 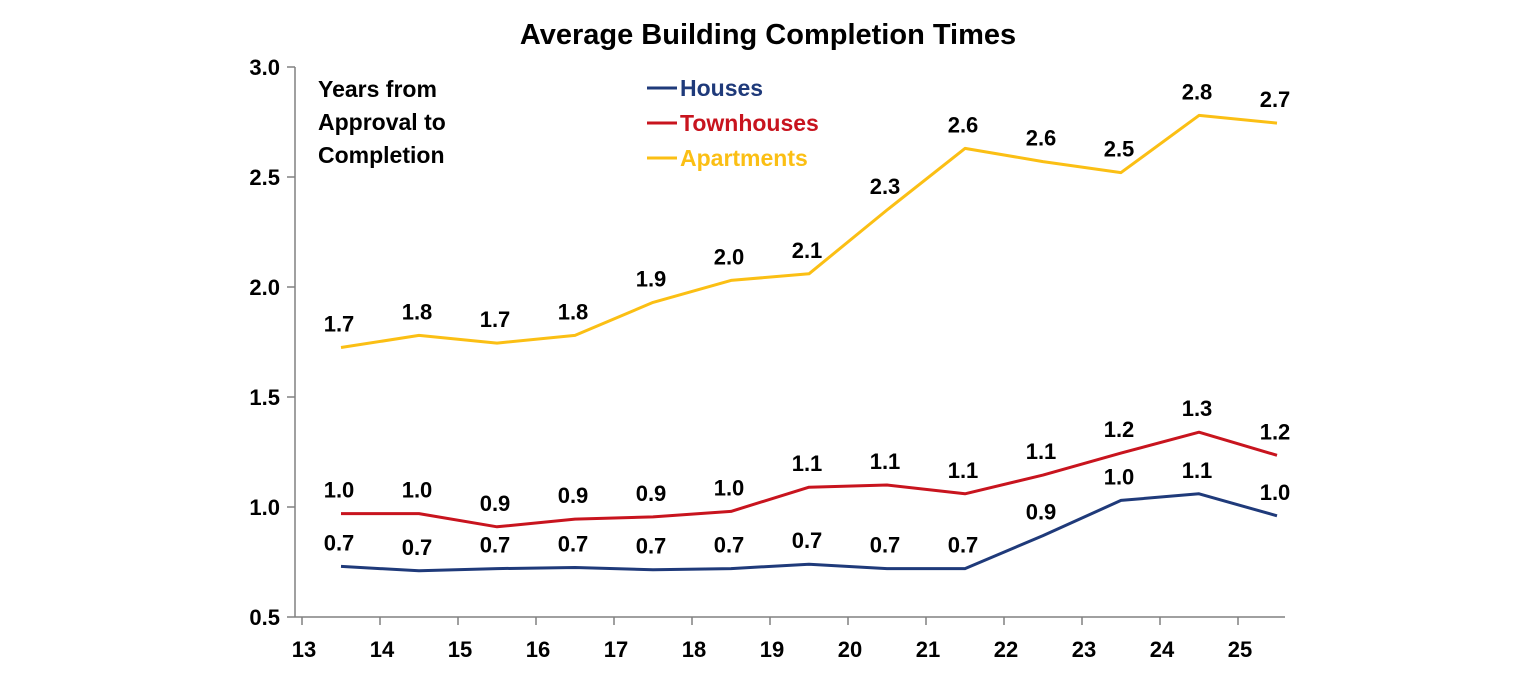 I want to click on series-line-houses, so click(x=809, y=532).